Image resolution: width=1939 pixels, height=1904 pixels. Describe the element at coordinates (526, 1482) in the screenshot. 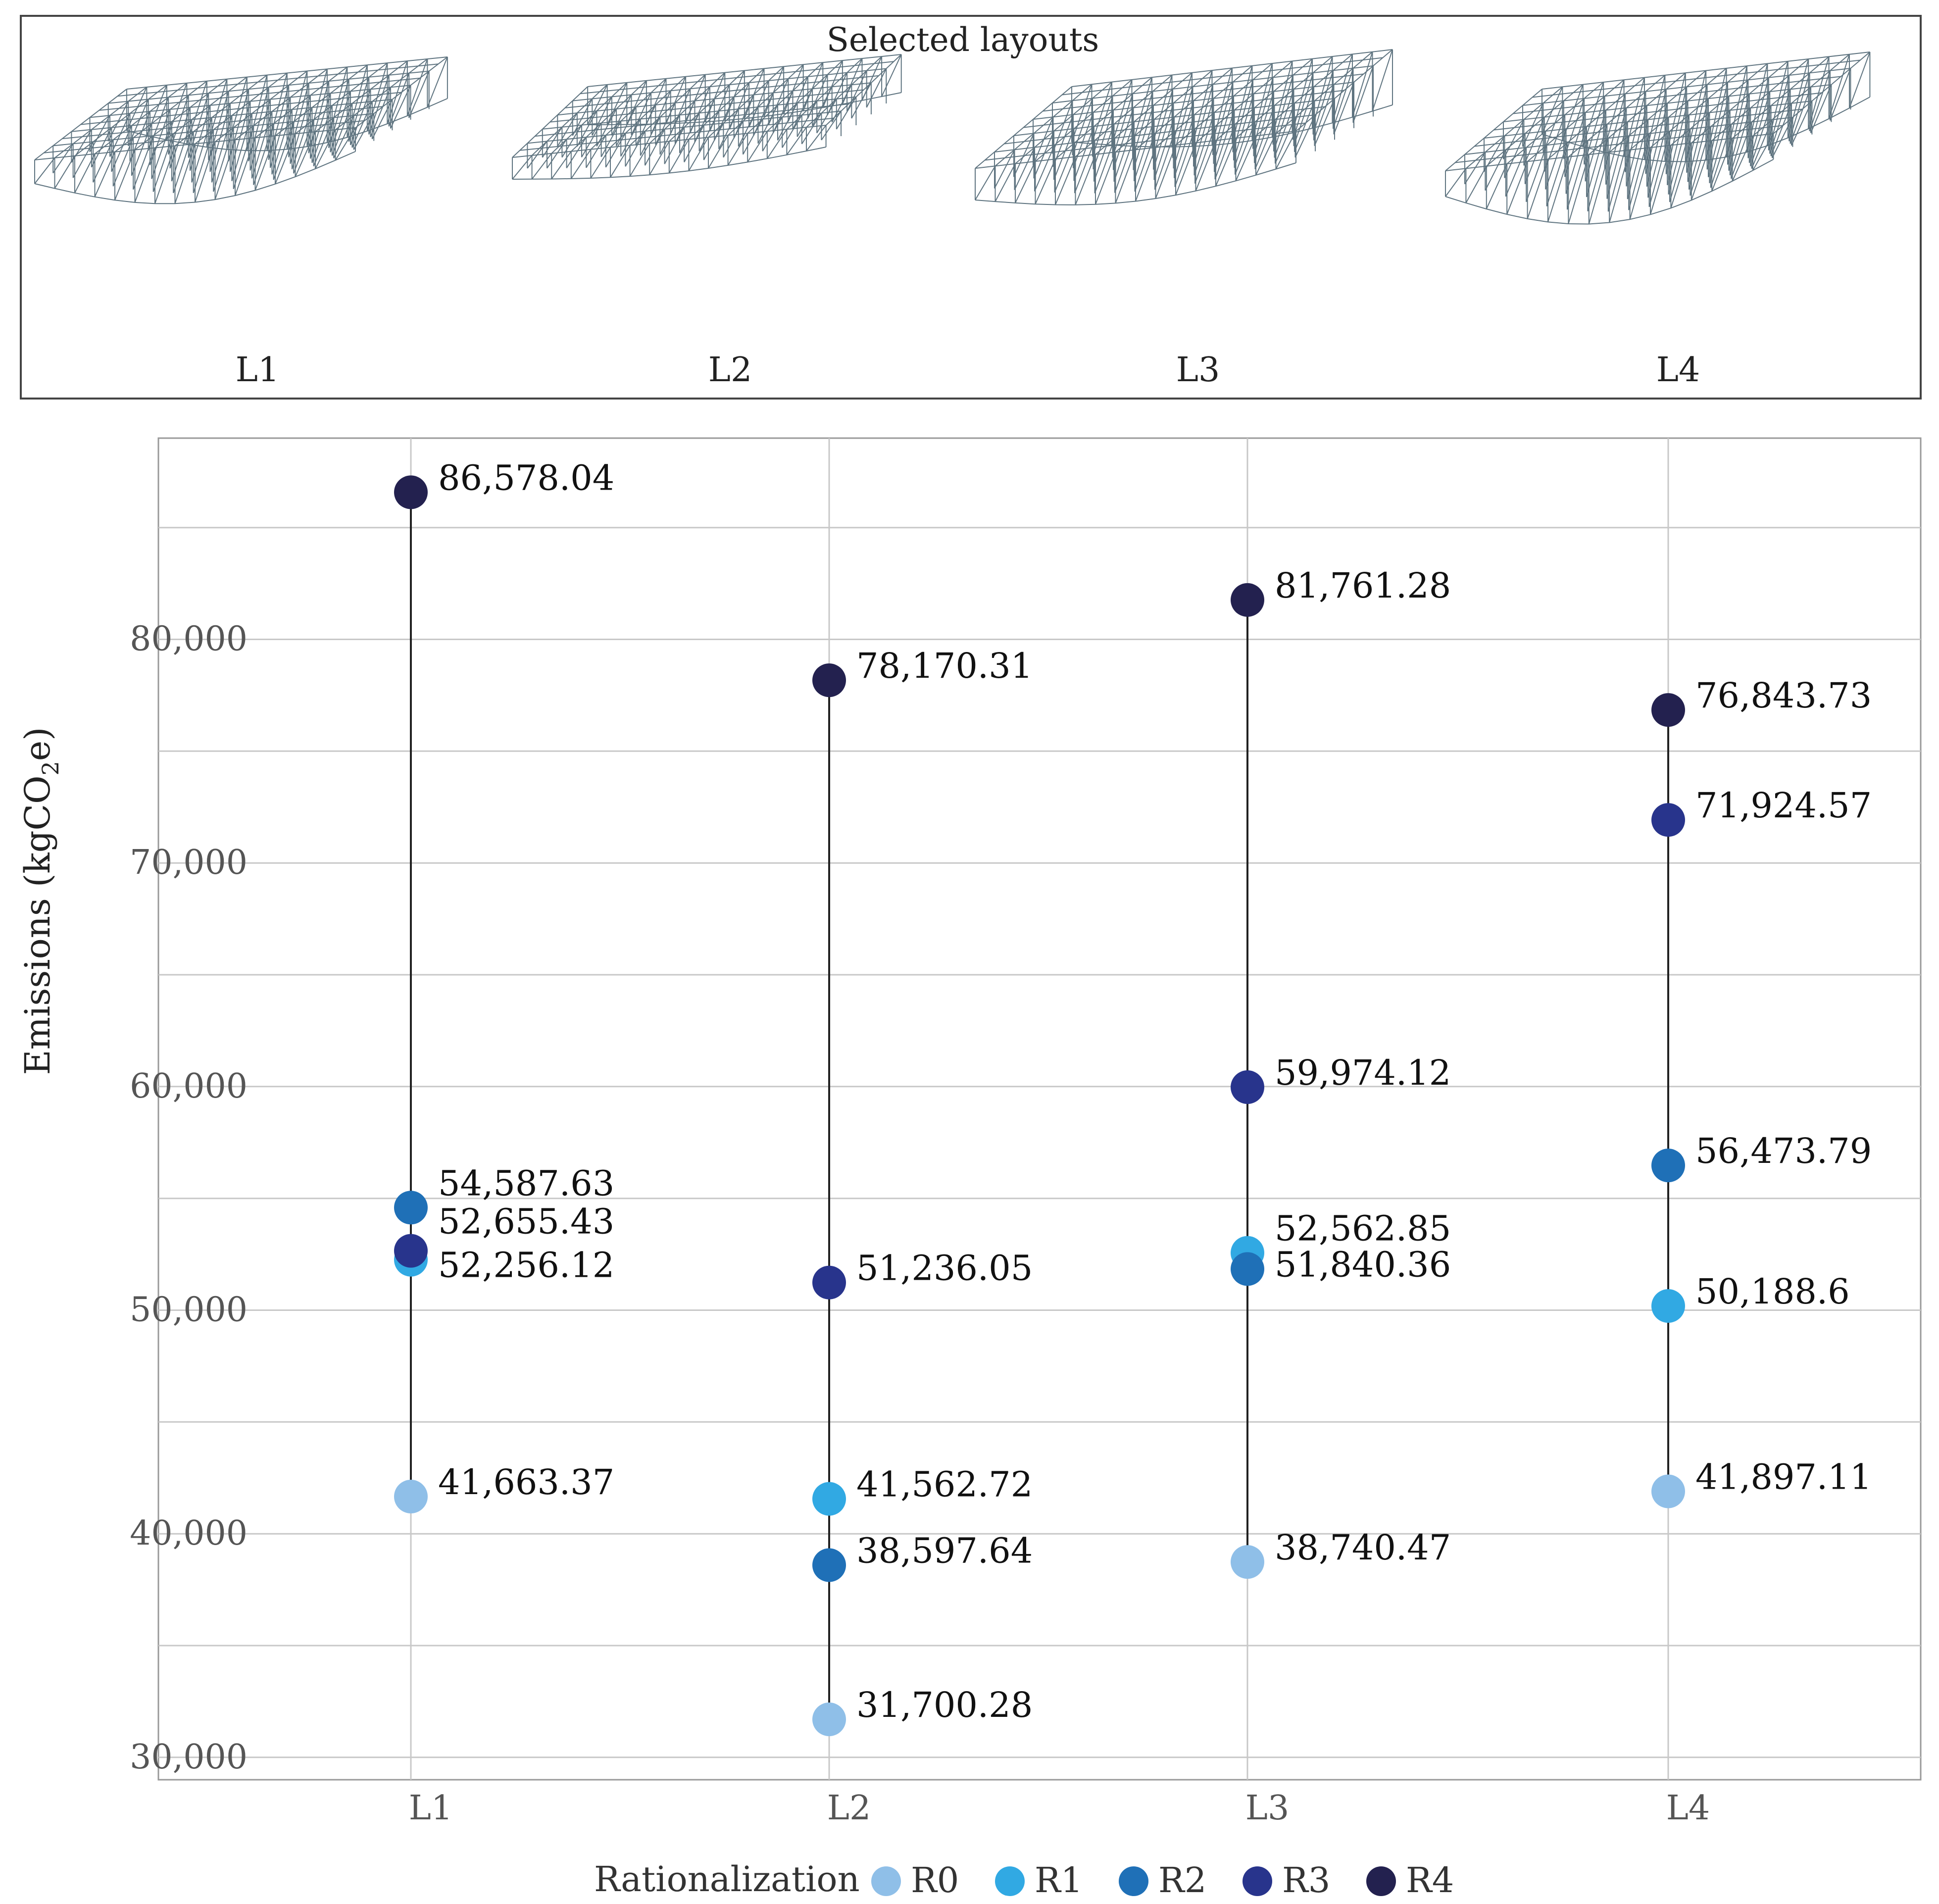

I see `data-label-R0-L1: 41,663.37` at that location.